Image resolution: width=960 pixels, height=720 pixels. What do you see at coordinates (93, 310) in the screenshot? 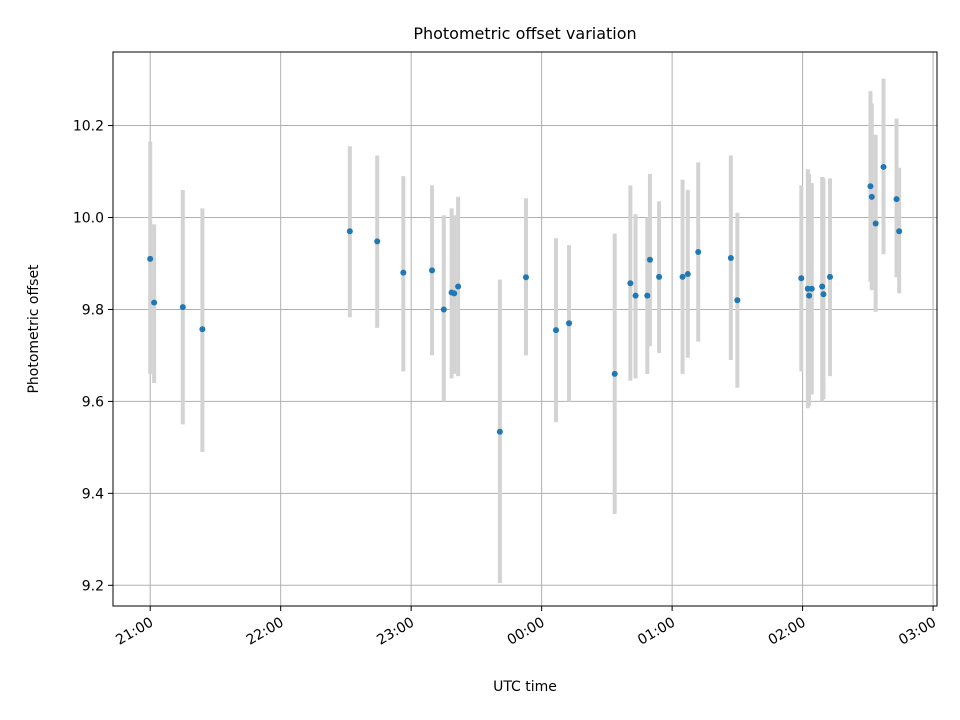
I see `y-tick-label: 9.8` at bounding box center [93, 310].